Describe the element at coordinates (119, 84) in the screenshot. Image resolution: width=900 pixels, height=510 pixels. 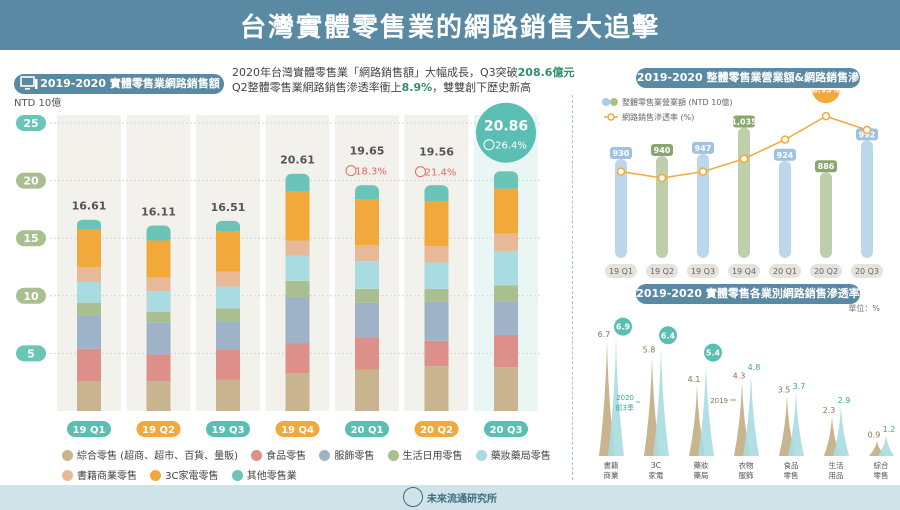
I see `left-chart-title-pill: 2019-2020 實體零售業網路銷售額` at that location.